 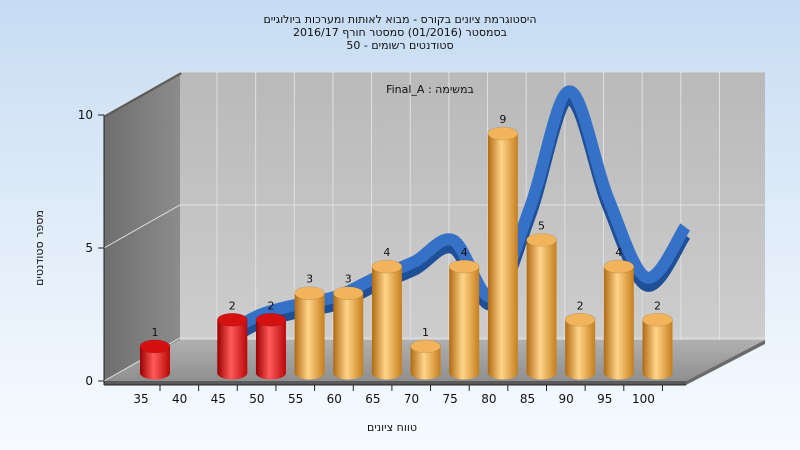 I want to click on x-tick-label-55: 55, so click(x=295, y=399).